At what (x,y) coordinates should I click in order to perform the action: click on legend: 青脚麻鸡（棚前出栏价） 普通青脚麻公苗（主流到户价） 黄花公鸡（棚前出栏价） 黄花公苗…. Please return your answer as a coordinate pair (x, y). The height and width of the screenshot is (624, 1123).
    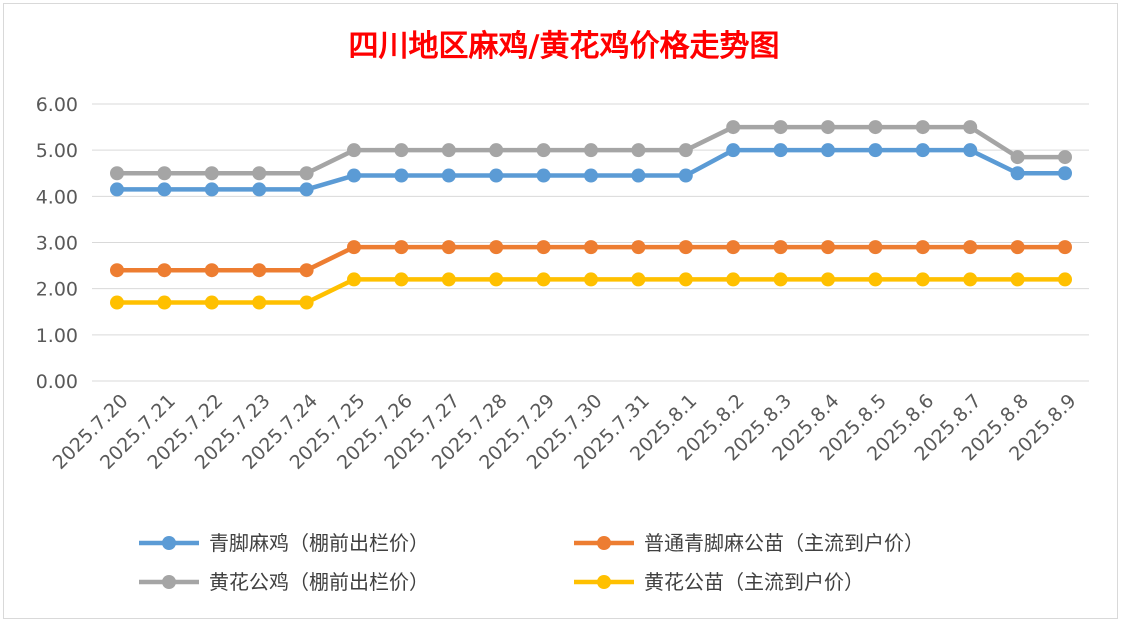
    Looking at the image, I should click on (531, 562).